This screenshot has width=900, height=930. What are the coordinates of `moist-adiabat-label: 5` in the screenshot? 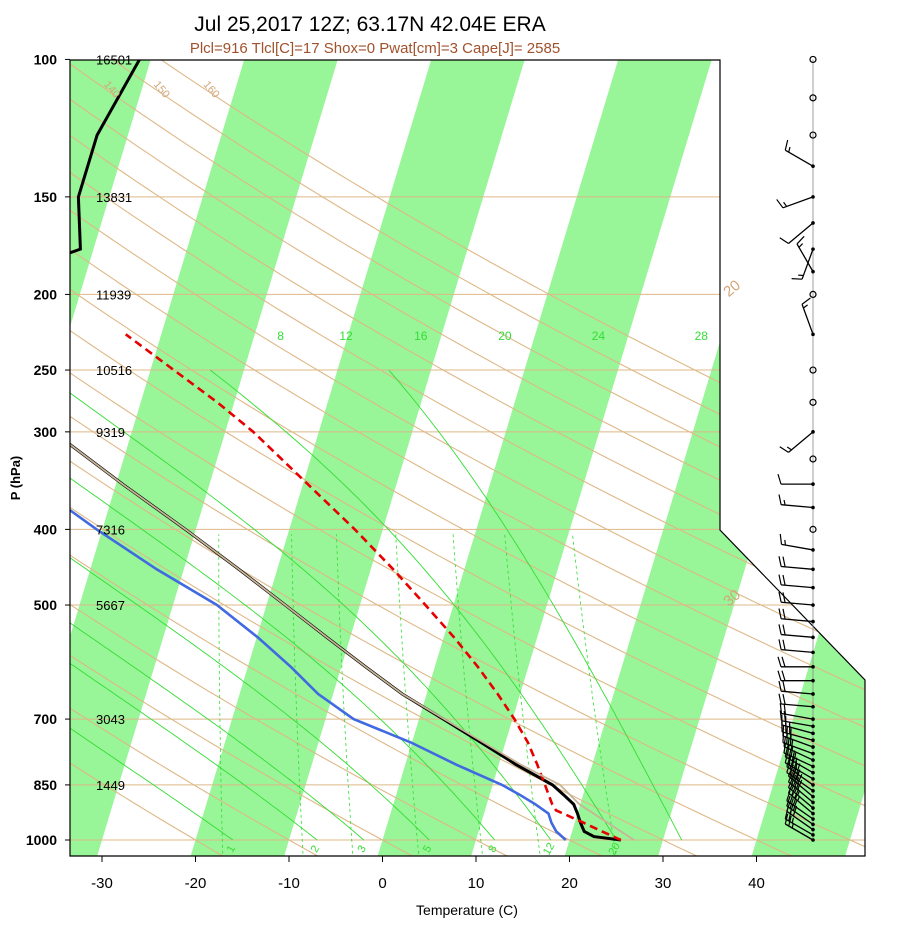 It's located at (427, 848).